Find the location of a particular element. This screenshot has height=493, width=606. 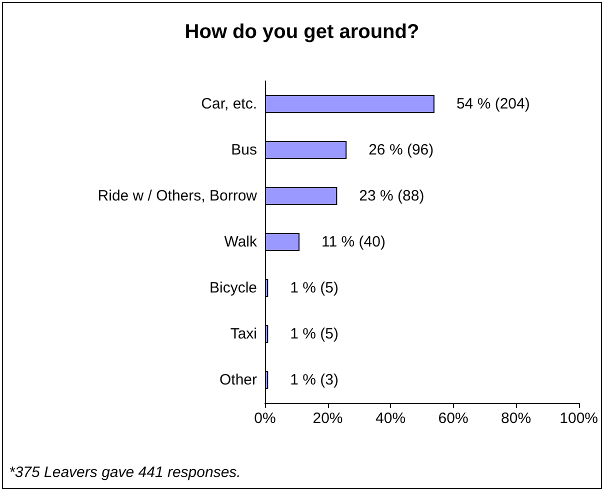

x-tick-label: 60% is located at coordinates (453, 418).